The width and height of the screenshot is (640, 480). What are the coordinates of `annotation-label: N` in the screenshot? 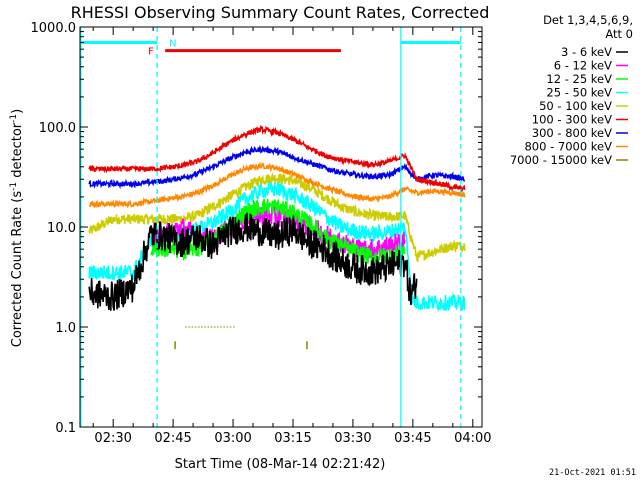 It's located at (172, 43).